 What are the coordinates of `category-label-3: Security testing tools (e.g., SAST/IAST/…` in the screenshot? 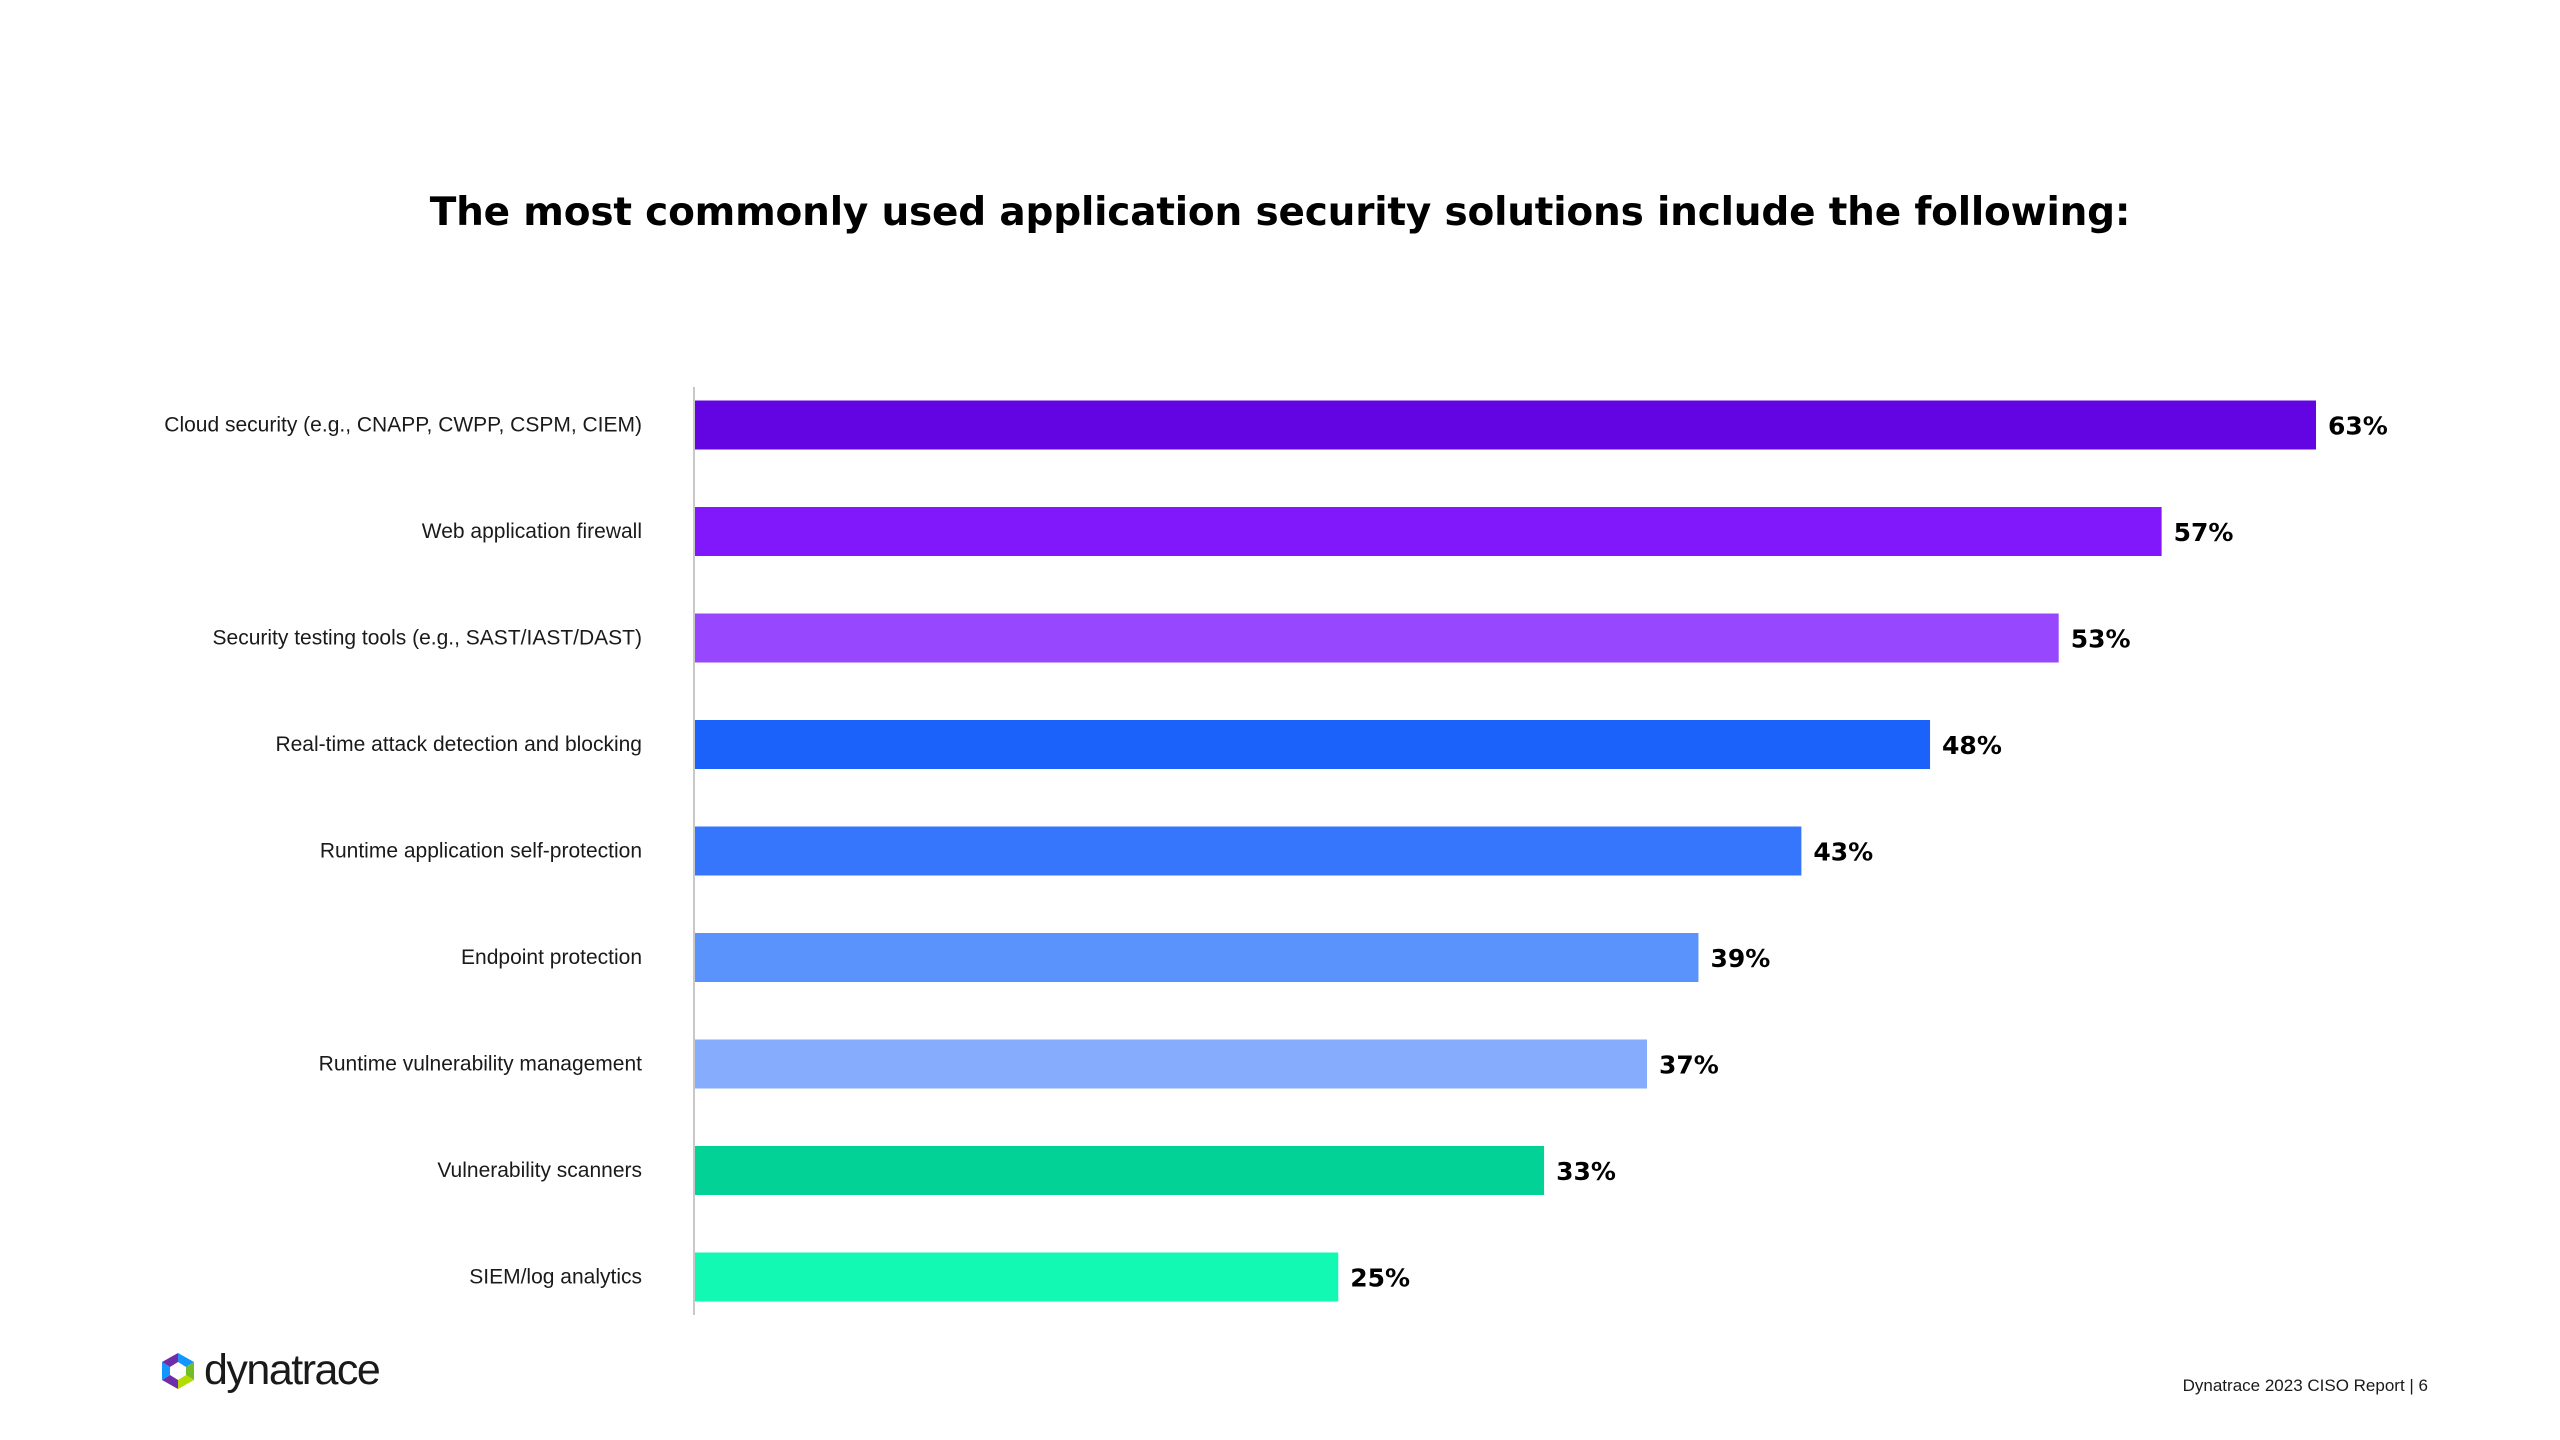 It's located at (427, 638).